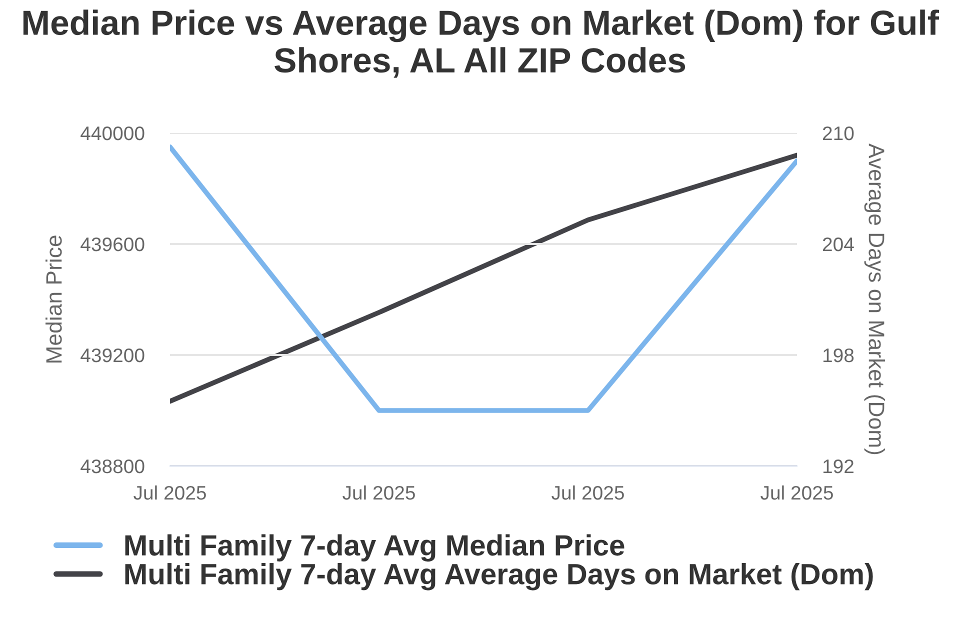  What do you see at coordinates (112, 244) in the screenshot?
I see `y-tick-label: 439600` at bounding box center [112, 244].